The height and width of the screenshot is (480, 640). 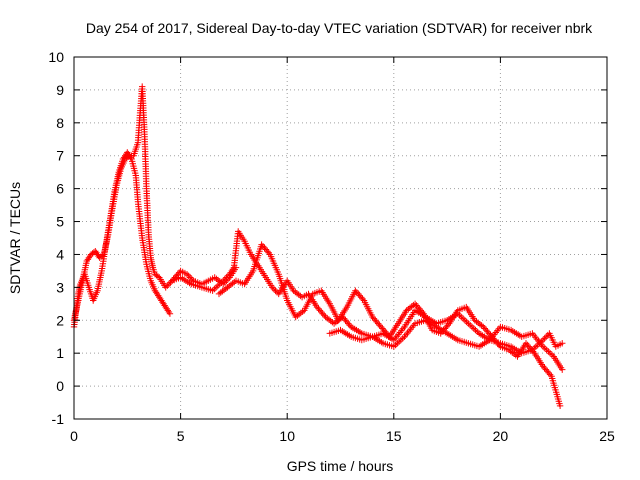 I want to click on x-tick-label: 0, so click(x=74, y=436).